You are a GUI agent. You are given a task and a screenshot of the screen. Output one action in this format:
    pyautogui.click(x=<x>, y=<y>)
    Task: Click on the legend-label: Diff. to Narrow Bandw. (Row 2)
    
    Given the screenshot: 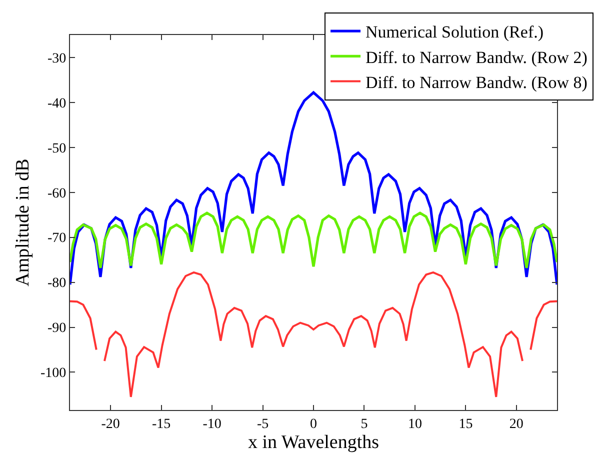 What is the action you would take?
    pyautogui.click(x=477, y=57)
    